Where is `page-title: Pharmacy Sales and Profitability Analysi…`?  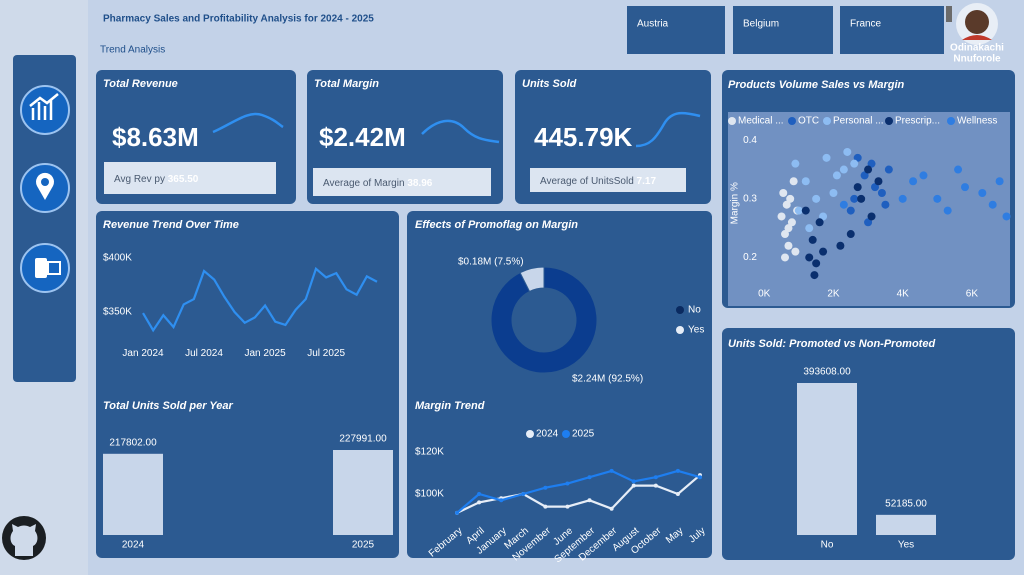
page-title: Pharmacy Sales and Profitability Analysi… is located at coordinates (238, 19).